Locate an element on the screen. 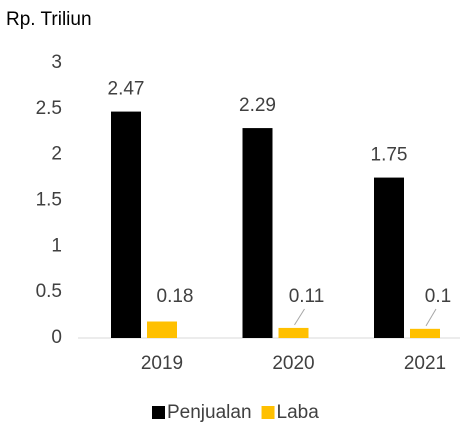  y-axis-label: Rp. Triliun is located at coordinates (49, 19).